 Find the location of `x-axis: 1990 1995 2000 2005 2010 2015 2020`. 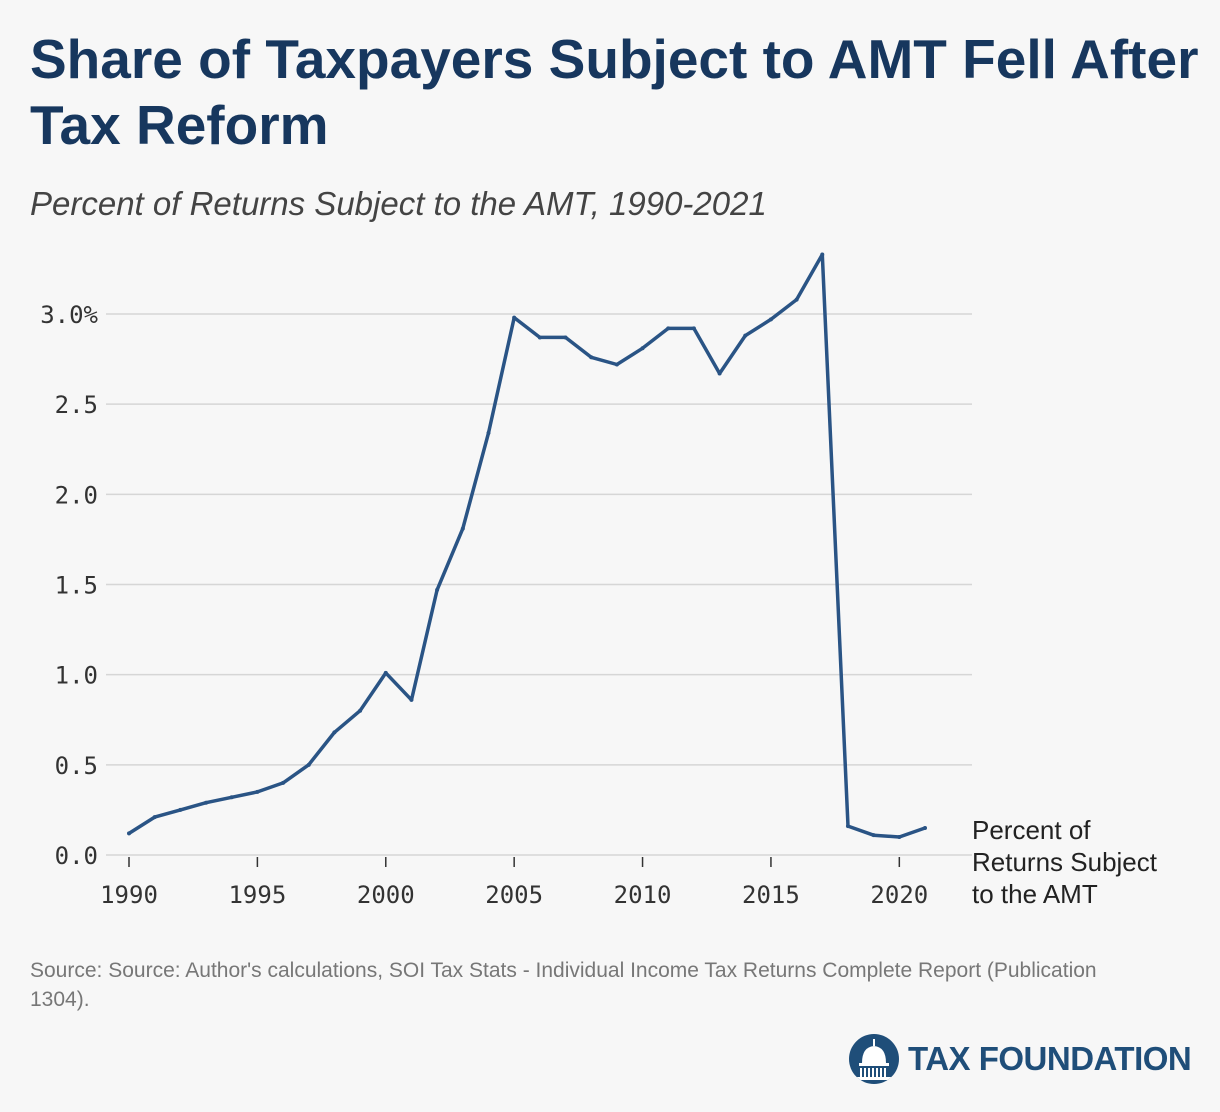

x-axis: 1990 1995 2000 2005 2010 2015 2020 is located at coordinates (514, 883).